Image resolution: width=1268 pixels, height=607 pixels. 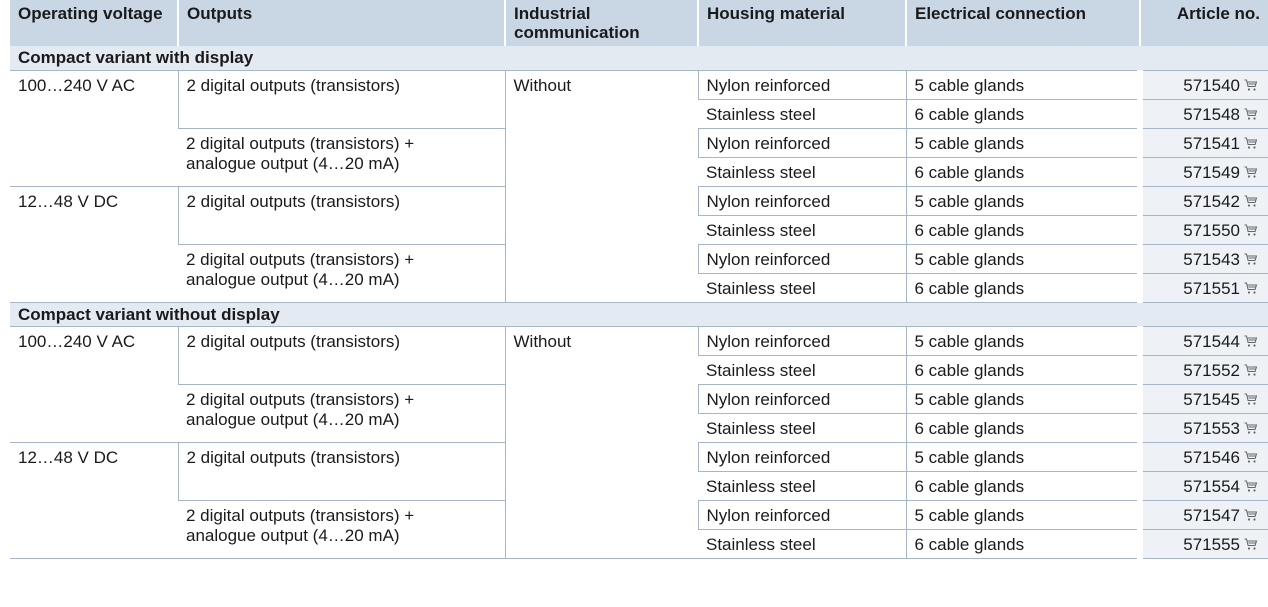 What do you see at coordinates (1022, 23) in the screenshot?
I see `column-header: Electrical connection` at bounding box center [1022, 23].